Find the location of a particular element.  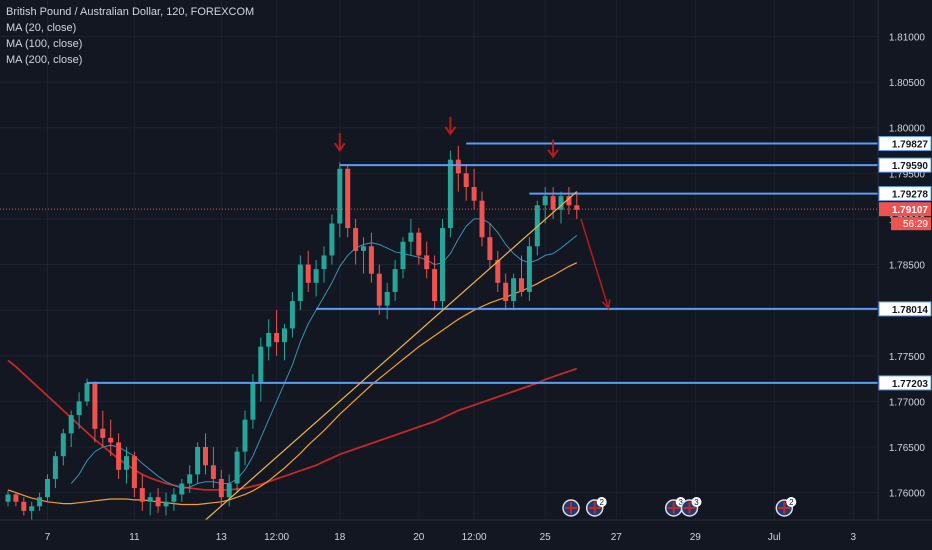

time-tick-label: 3 is located at coordinates (854, 537).